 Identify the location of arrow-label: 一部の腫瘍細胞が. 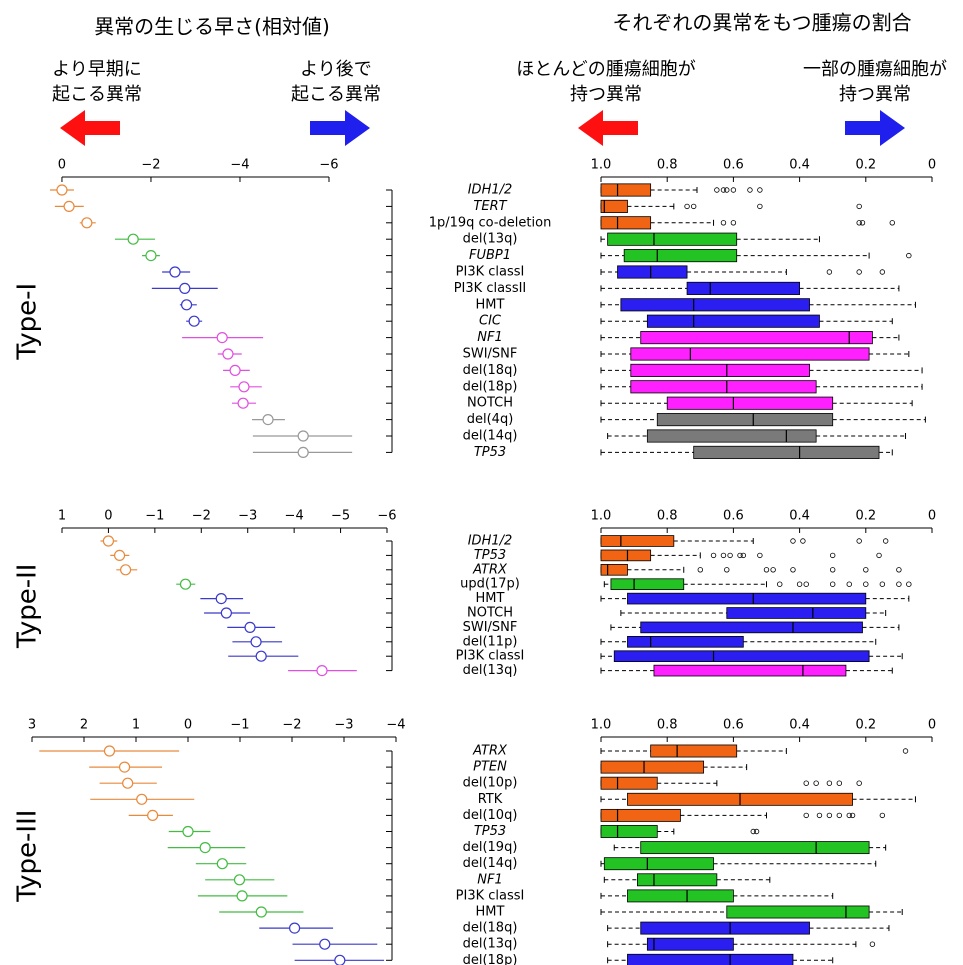
(875, 69).